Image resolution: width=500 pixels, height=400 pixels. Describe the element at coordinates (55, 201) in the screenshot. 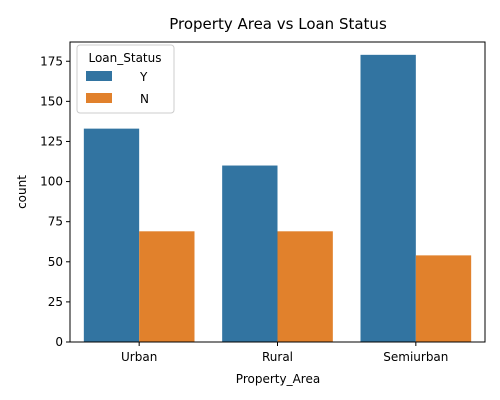

I see `y-axis: 0 25 50 75 100 125 150 175` at that location.